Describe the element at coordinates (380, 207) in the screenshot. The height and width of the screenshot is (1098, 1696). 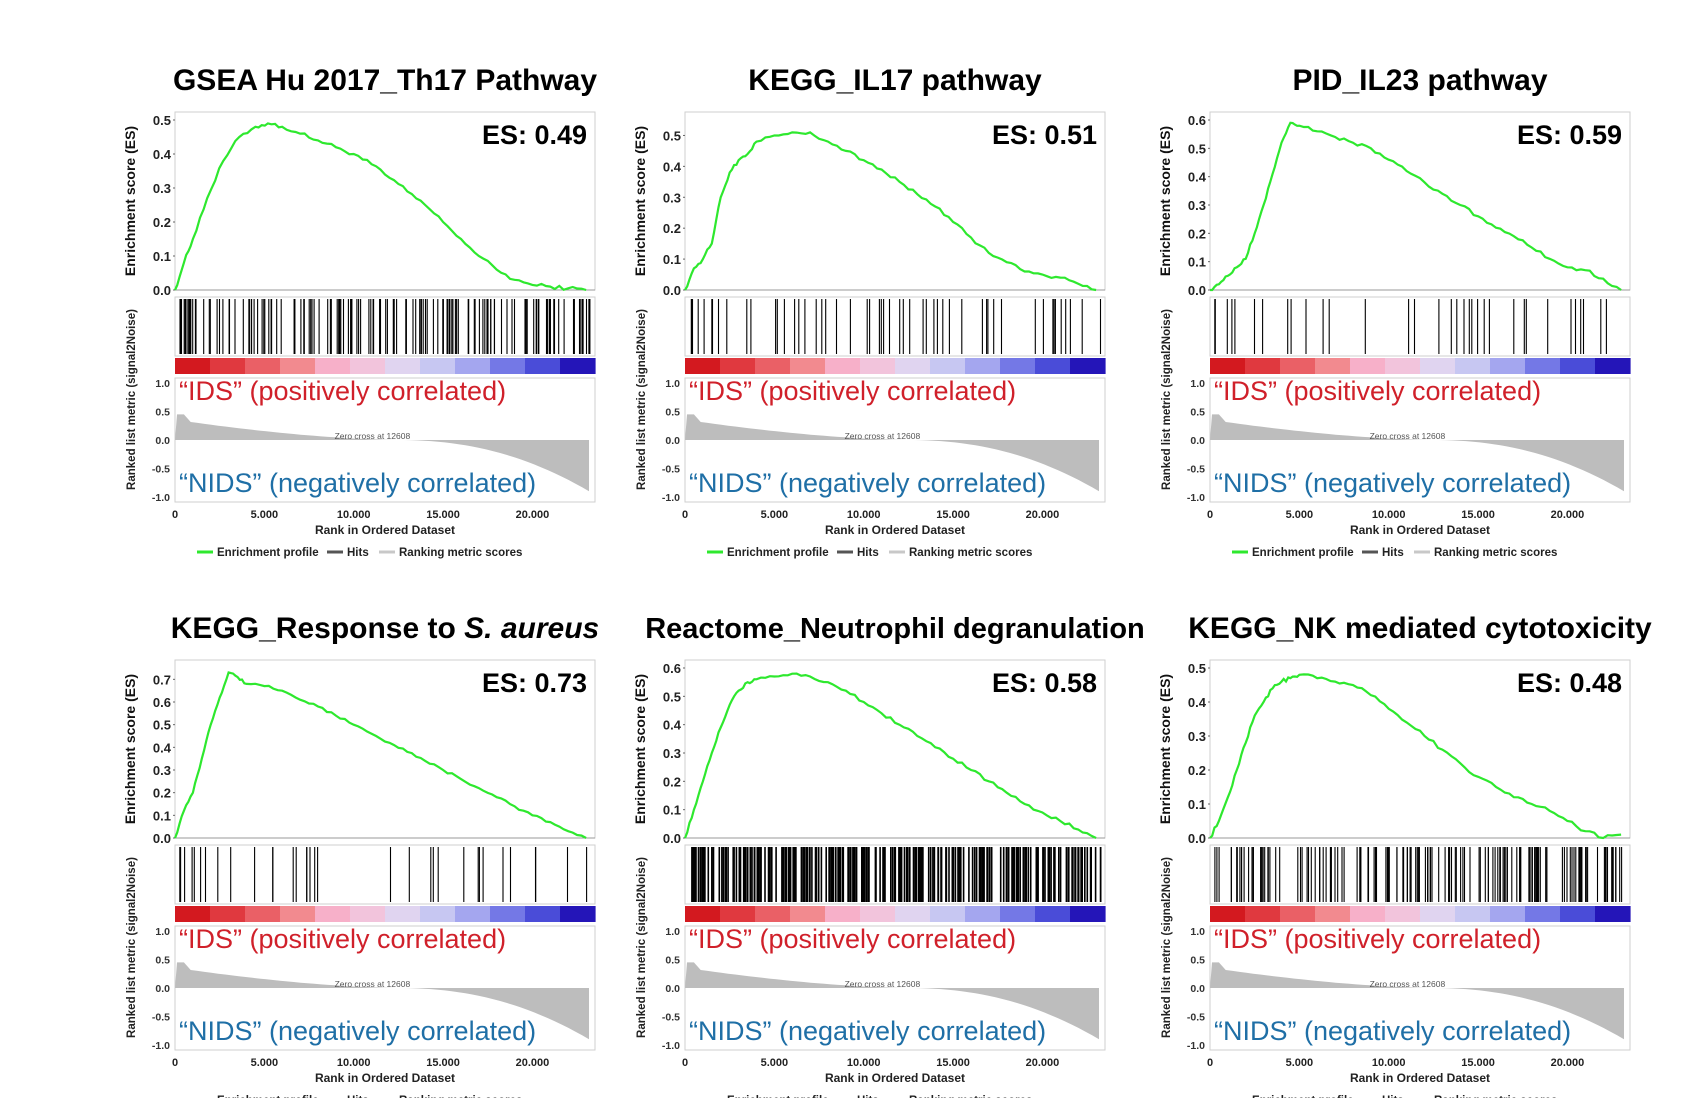
I see `enrichment-profile-line` at that location.